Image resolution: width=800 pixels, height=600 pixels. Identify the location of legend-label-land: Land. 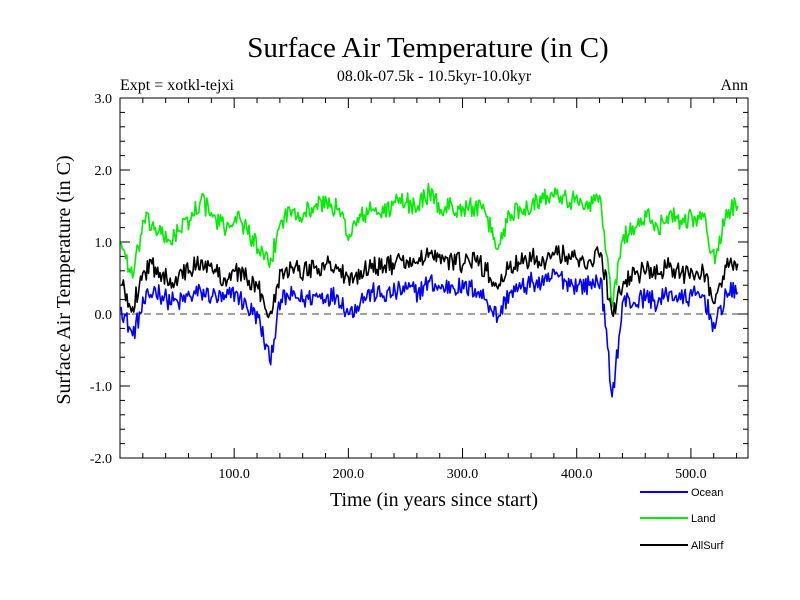
(703, 519).